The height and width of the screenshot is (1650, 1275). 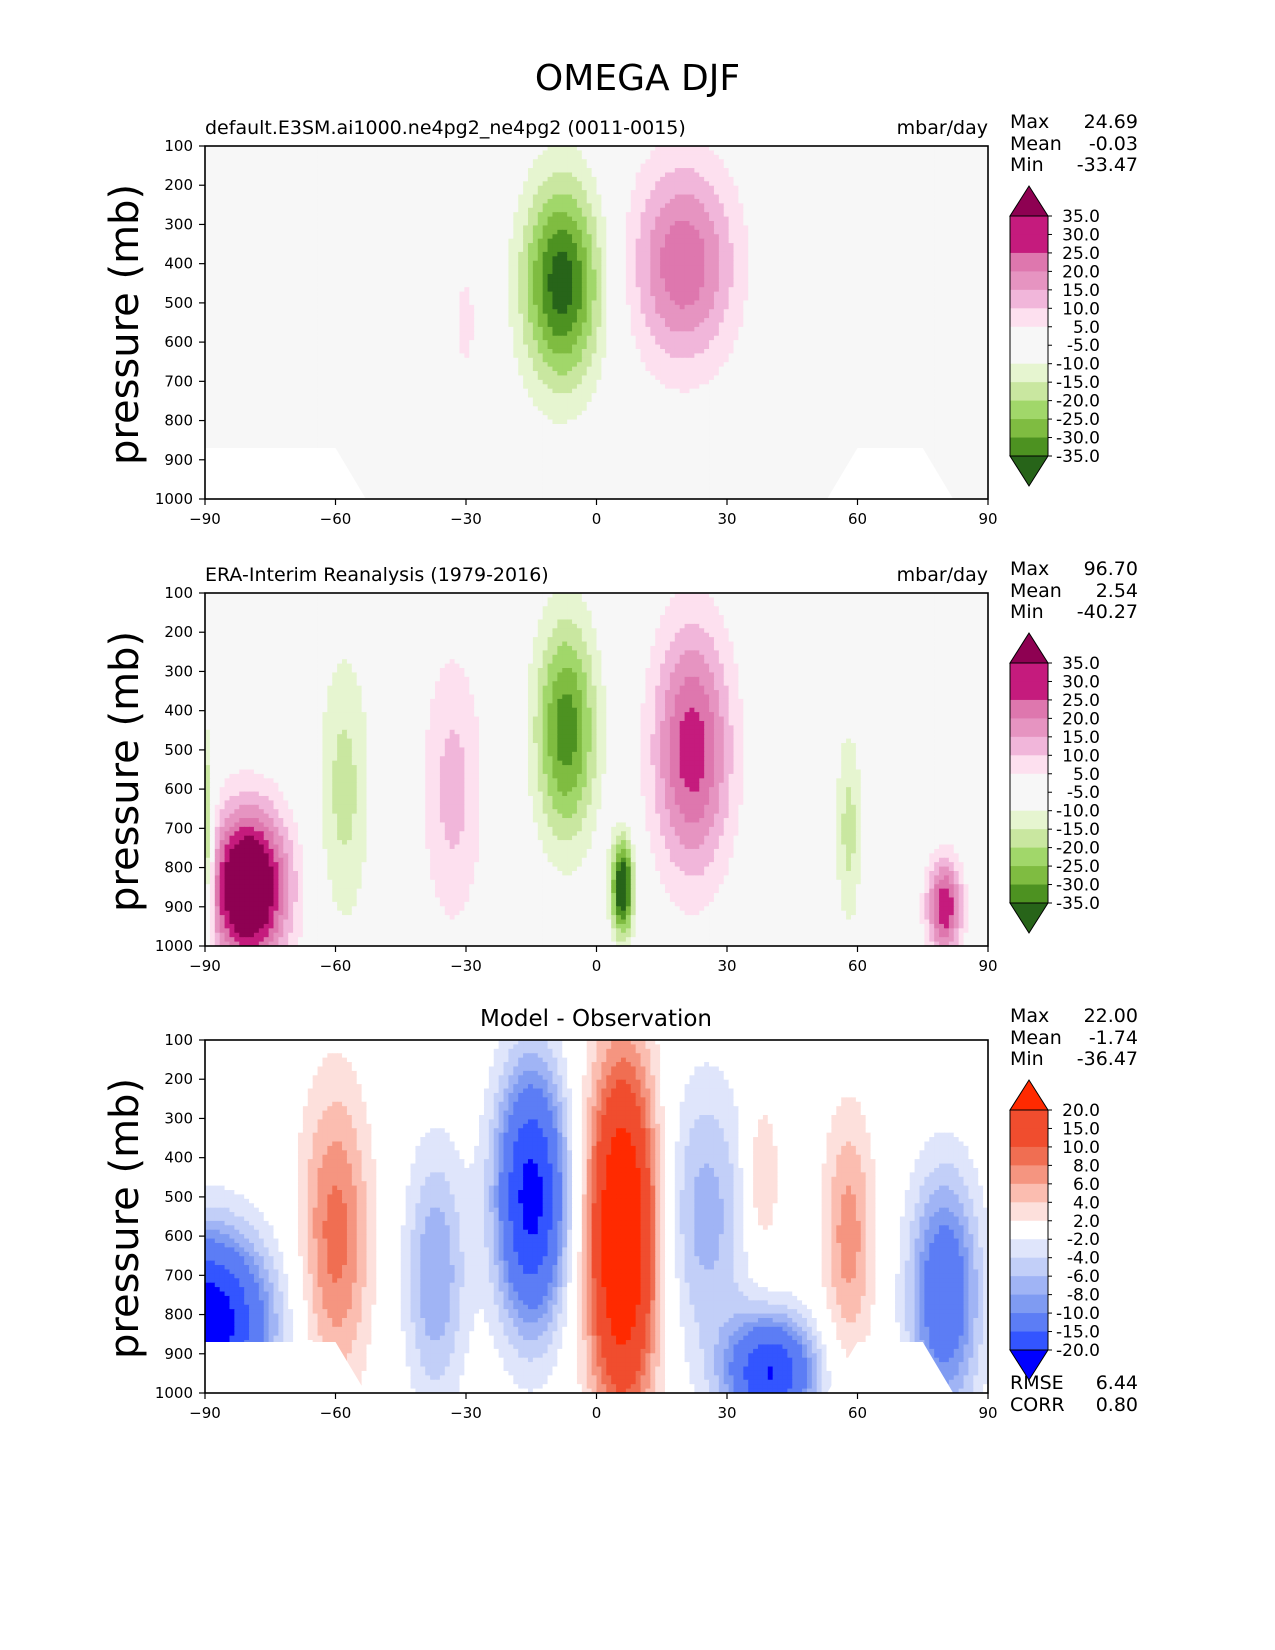 What do you see at coordinates (1074, 144) in the screenshot?
I see `stat-mean: Mean -0.03` at bounding box center [1074, 144].